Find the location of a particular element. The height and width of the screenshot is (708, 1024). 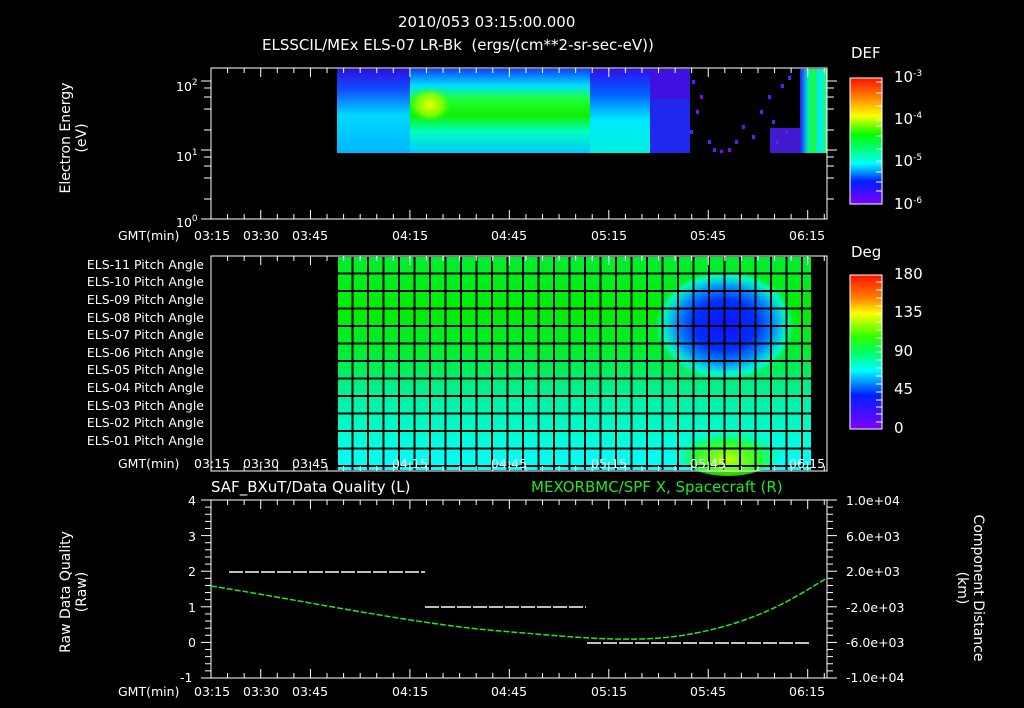

data-quality-series is located at coordinates (520, 607).